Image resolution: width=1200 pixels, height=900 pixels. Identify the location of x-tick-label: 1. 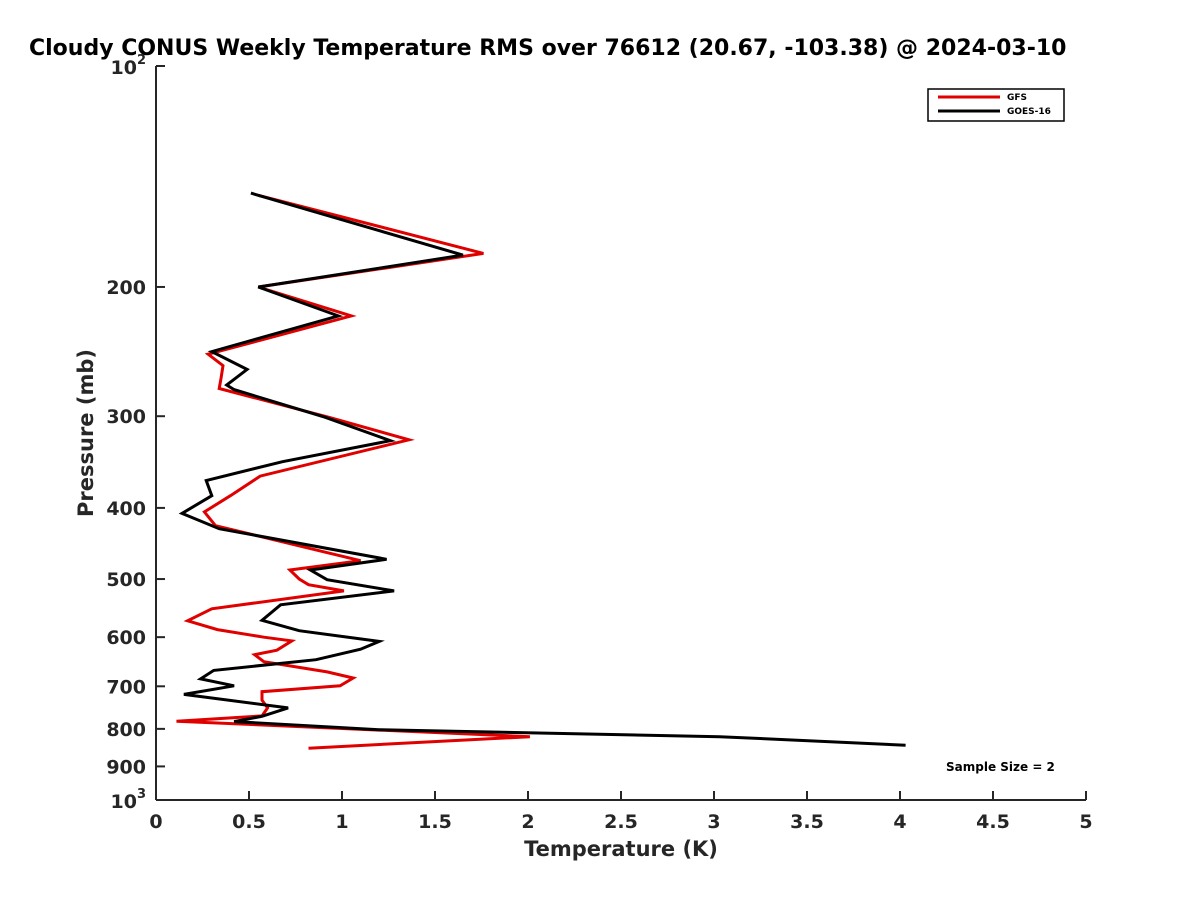
(341, 822).